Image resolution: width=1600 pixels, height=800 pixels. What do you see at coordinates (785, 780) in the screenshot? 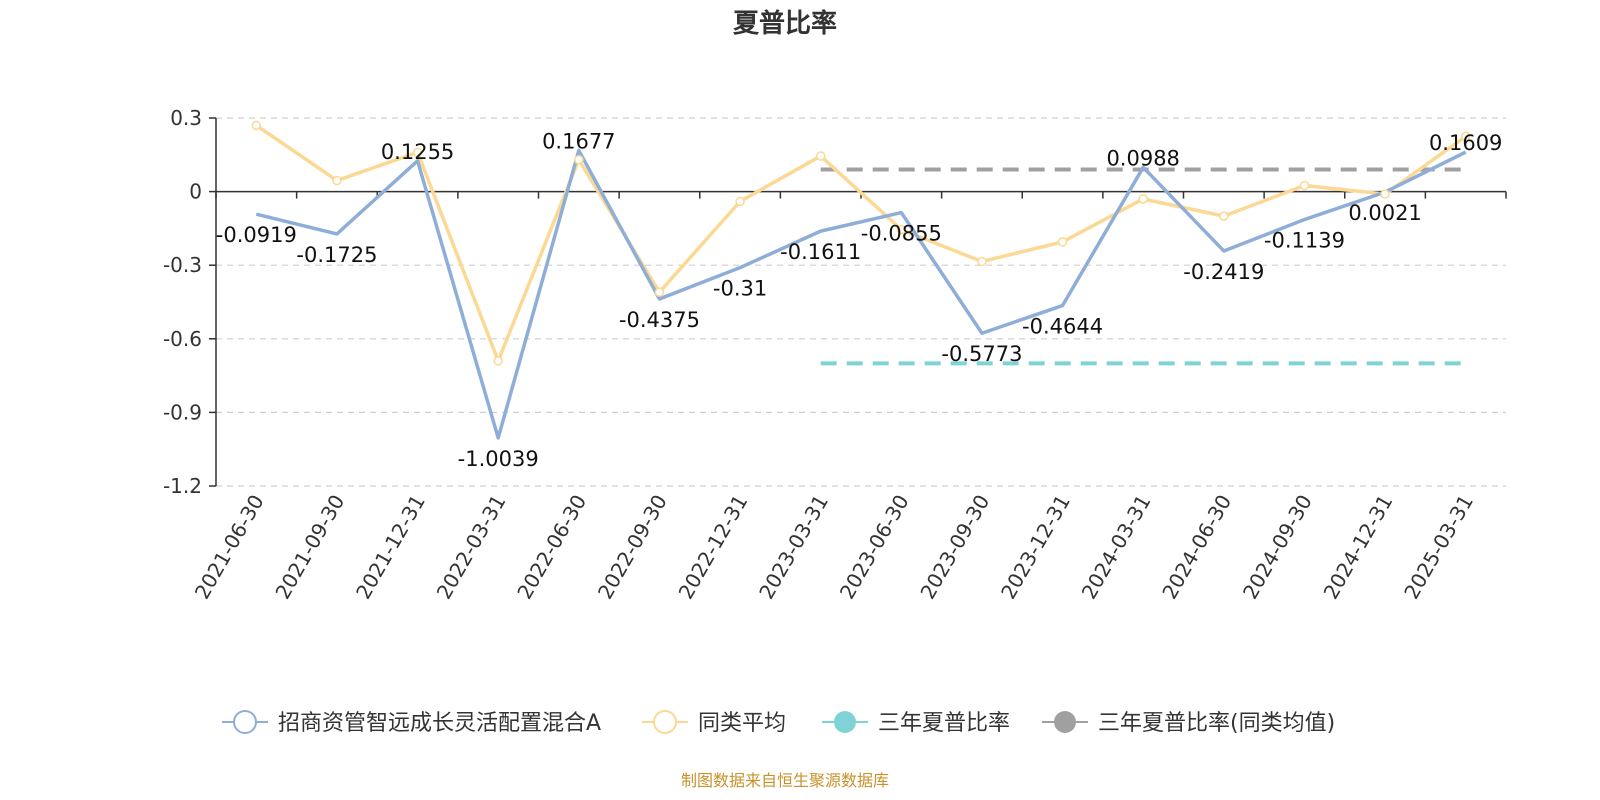
I see `data-source-note: 制图数据来自恒生聚源数据库` at bounding box center [785, 780].